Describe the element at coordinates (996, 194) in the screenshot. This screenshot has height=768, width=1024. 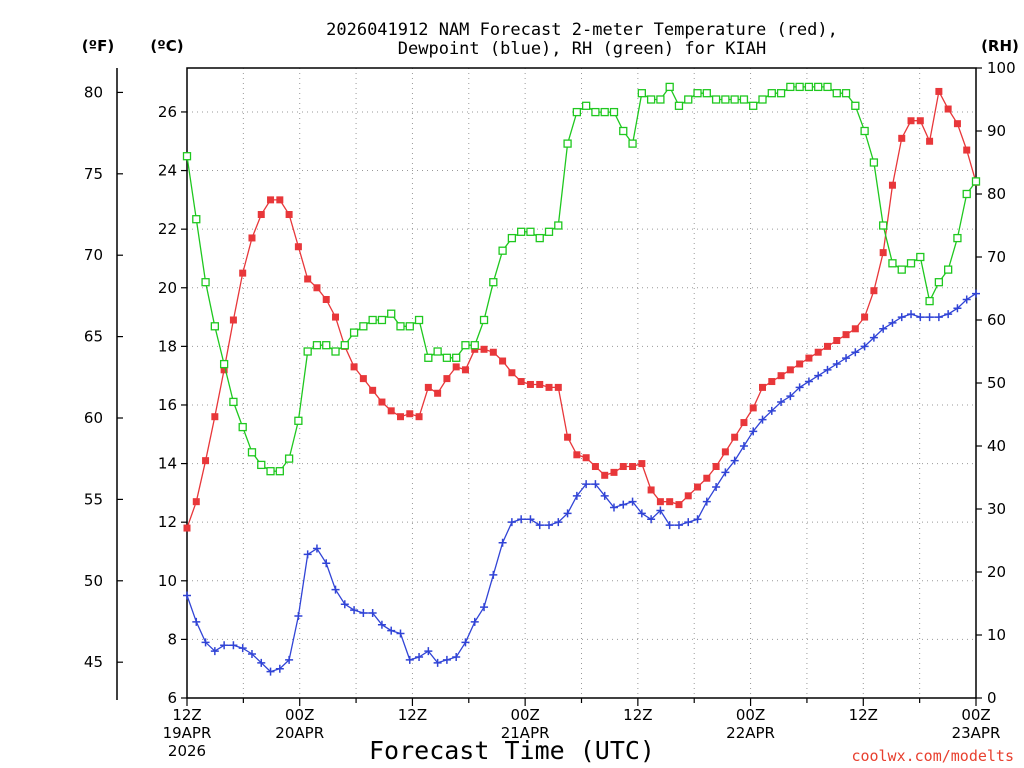
I see `rh-tick-label: 80` at that location.